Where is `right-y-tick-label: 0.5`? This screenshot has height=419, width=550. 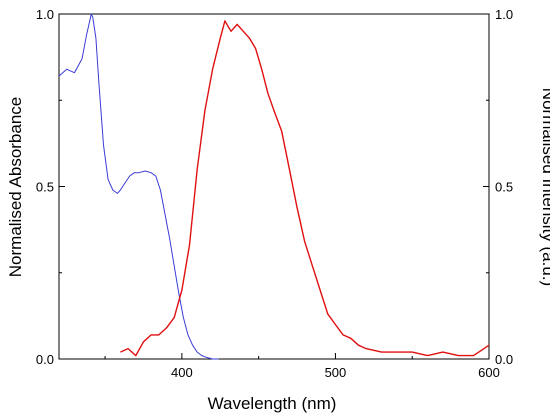 right-y-tick-label: 0.5 is located at coordinates (504, 187).